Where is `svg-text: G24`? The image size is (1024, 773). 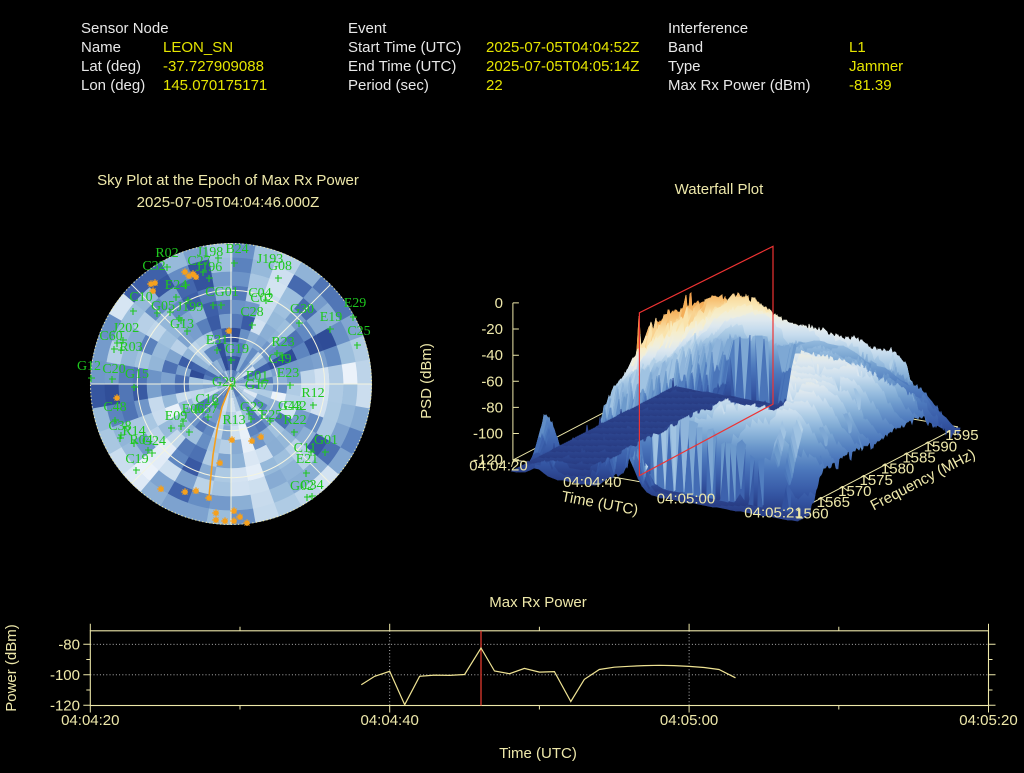
svg-text: G24 is located at coordinates (154, 441).